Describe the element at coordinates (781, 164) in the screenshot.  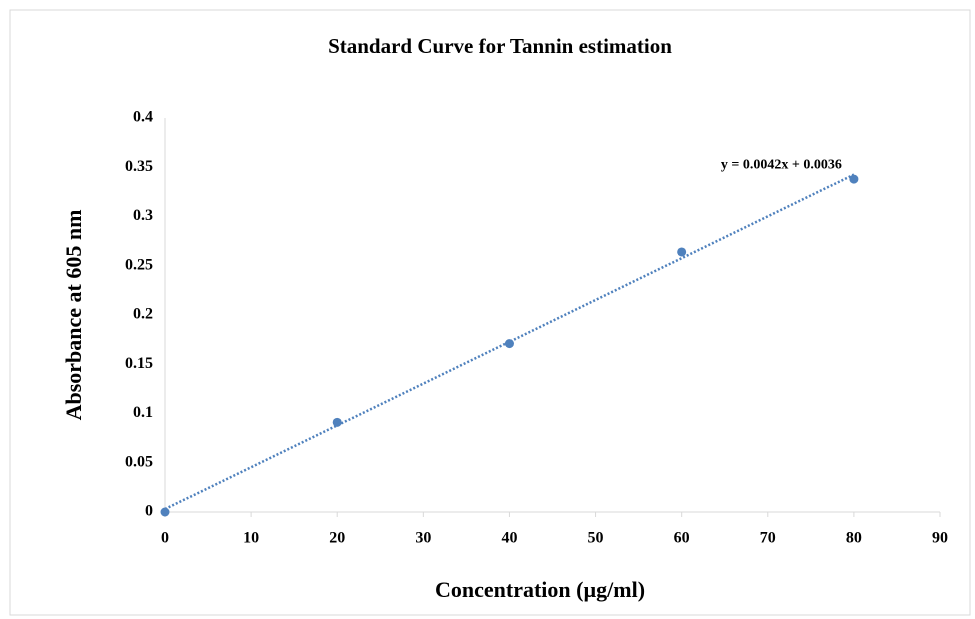
I see `trendline-equation: y = 0.0042x + 0.0036` at that location.